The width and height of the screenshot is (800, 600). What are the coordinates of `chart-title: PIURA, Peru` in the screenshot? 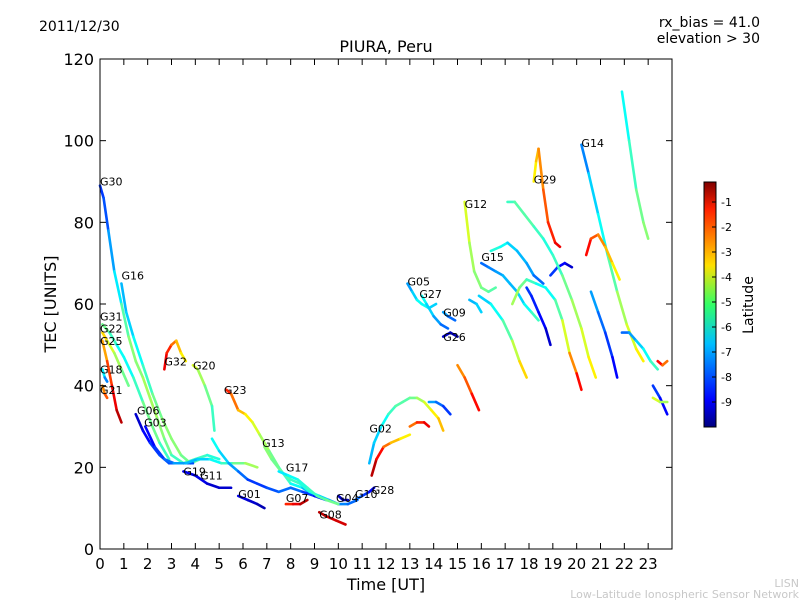 It's located at (385, 46).